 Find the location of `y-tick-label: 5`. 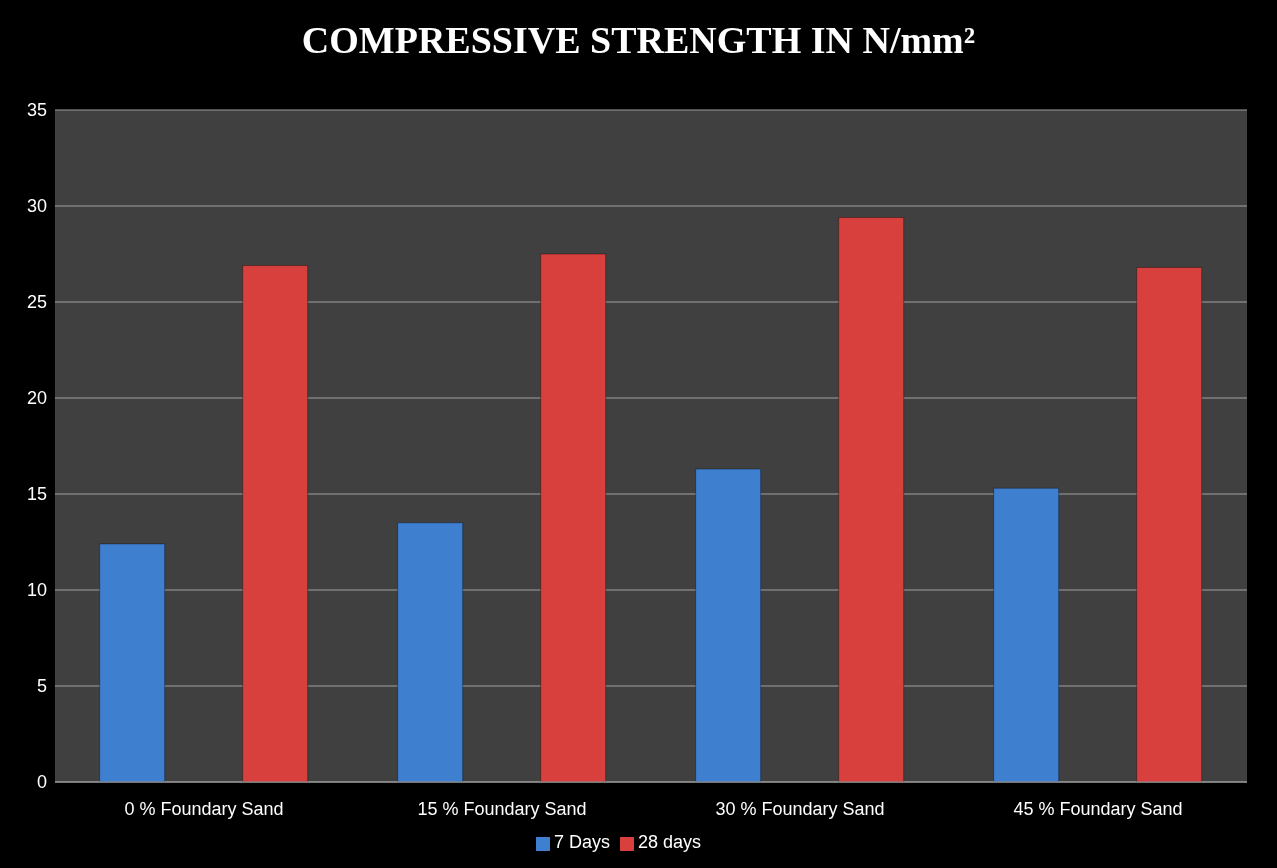

y-tick-label: 5 is located at coordinates (41, 686).